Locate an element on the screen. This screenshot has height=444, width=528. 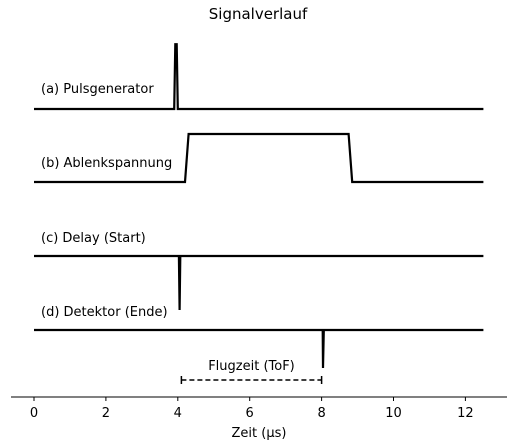
chart-title: Signalverlauf is located at coordinates (258, 14).